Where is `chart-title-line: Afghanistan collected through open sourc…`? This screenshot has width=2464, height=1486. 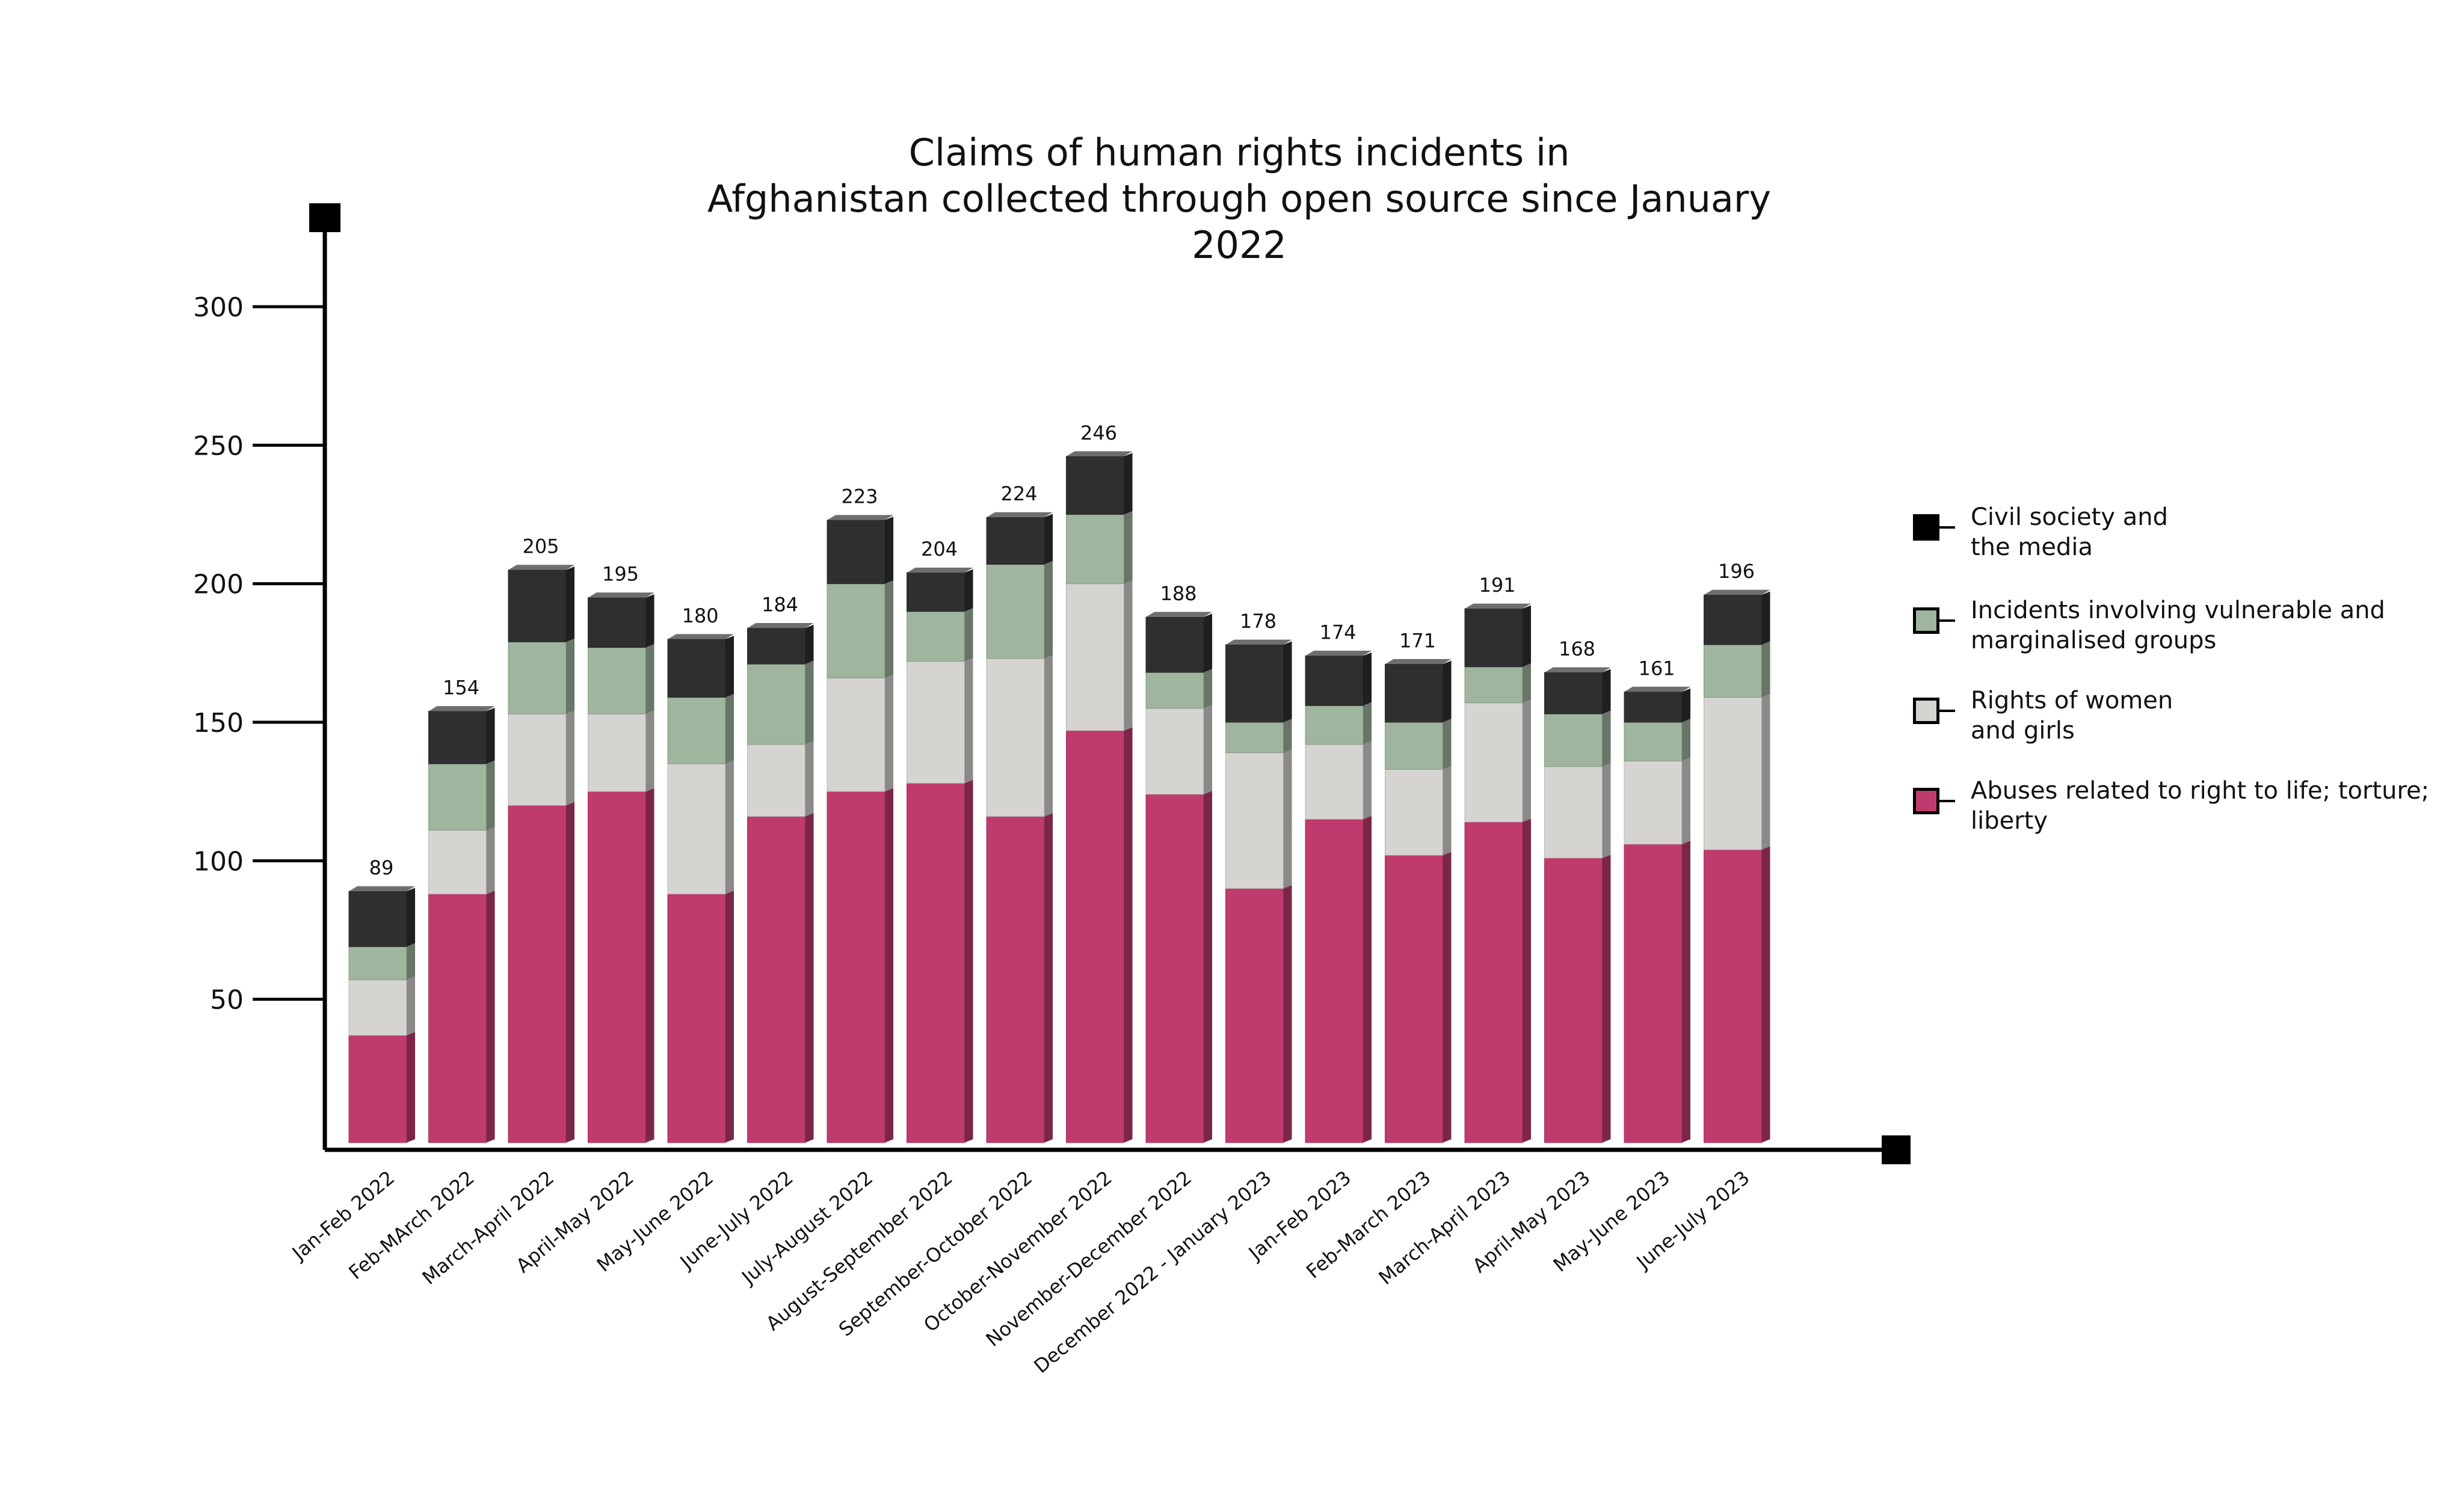
chart-title-line: Afghanistan collected through open sourc… is located at coordinates (1240, 199).